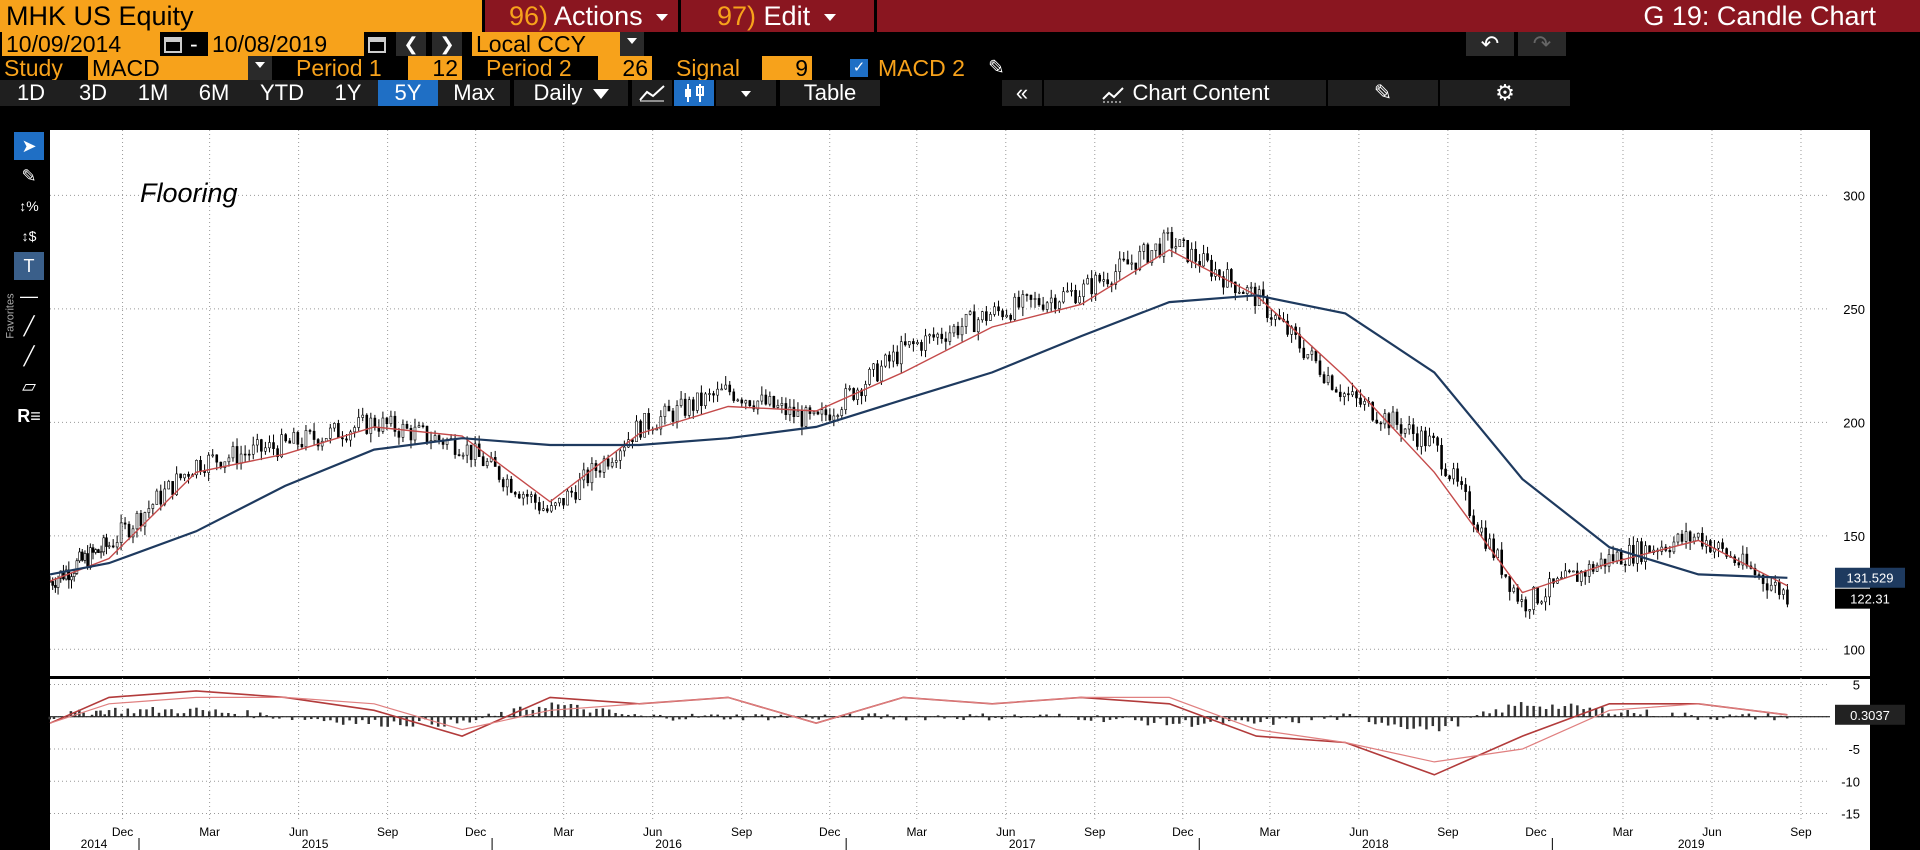  Describe the element at coordinates (830, 93) in the screenshot. I see `table-button: Table` at that location.